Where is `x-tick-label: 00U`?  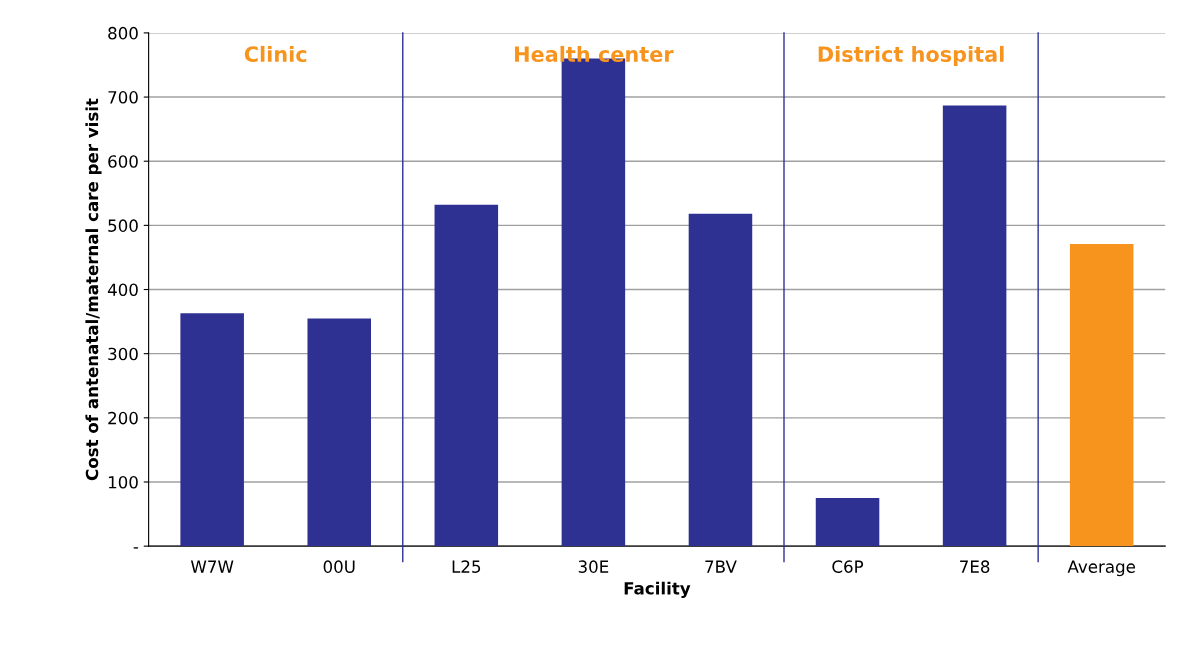 x-tick-label: 00U is located at coordinates (339, 566).